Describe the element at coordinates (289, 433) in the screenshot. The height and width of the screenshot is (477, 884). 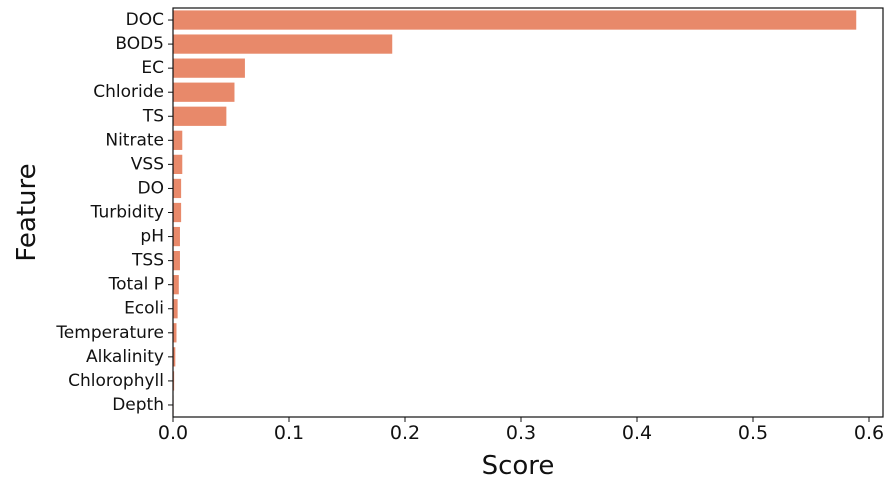
I see `x-tick-label: 0.1` at that location.